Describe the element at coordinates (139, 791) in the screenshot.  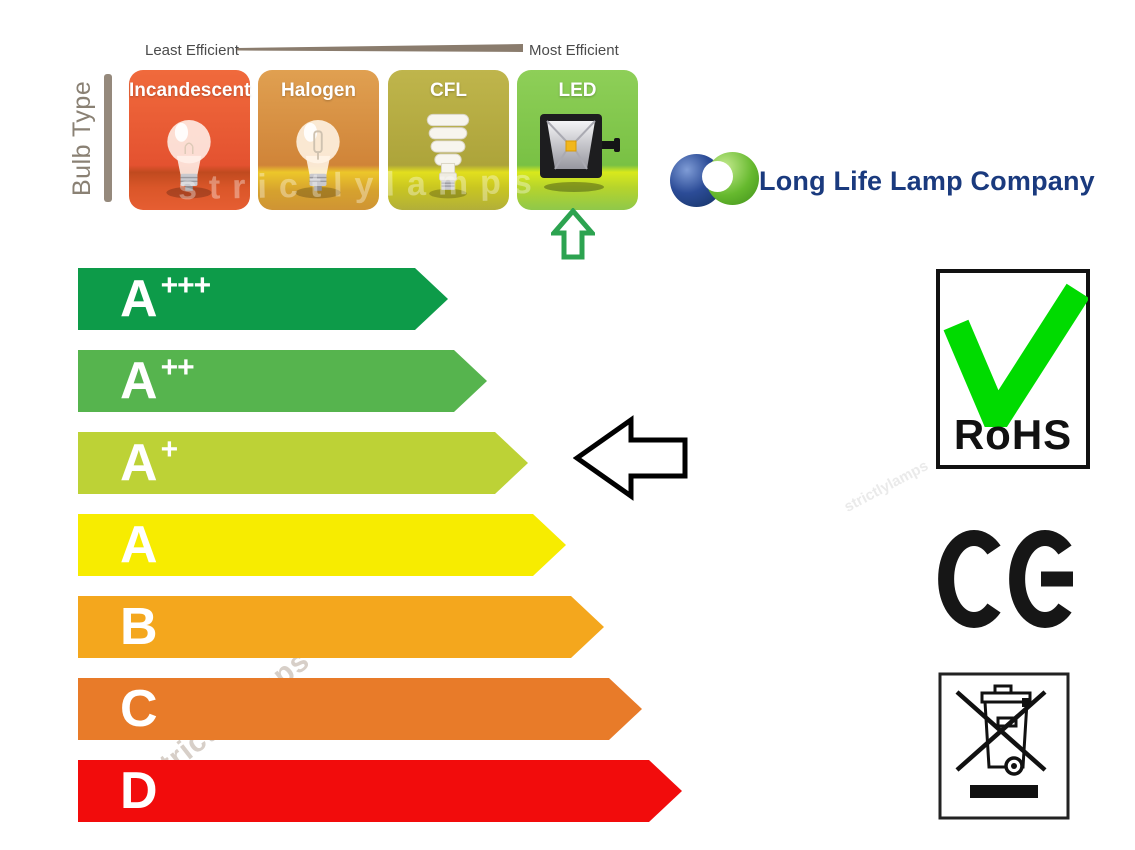
I see `rating-label: D` at that location.